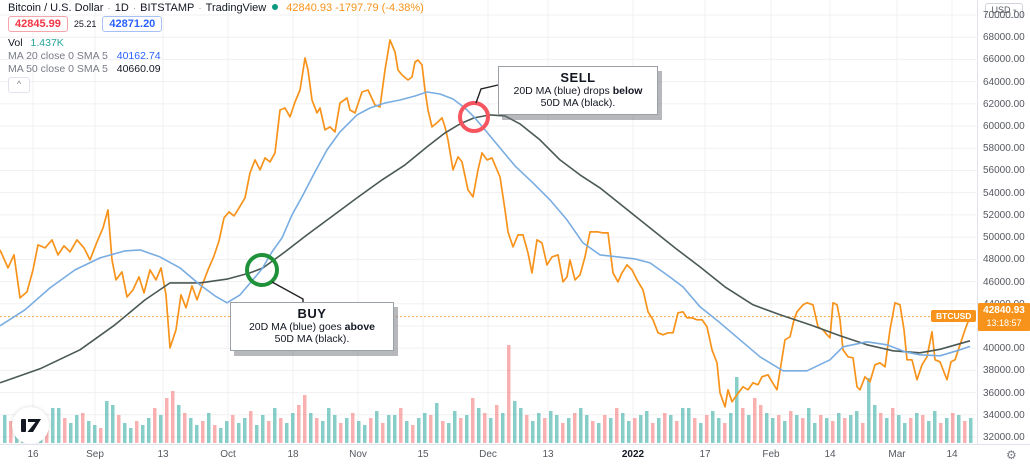  Describe the element at coordinates (355, 8) in the screenshot. I see `price-change-text: 42840.93 -1797.79 (-4.38%)` at that location.